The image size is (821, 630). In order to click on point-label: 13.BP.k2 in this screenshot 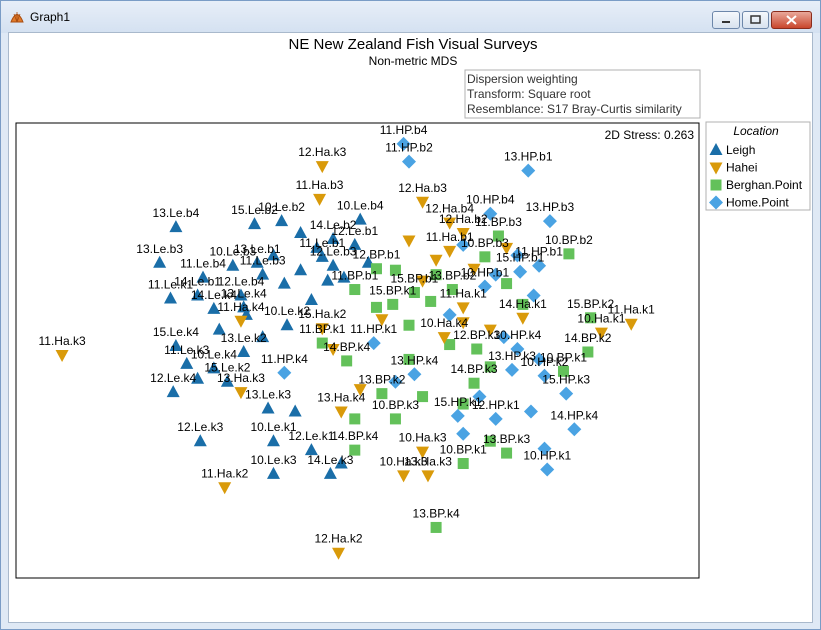, I will do `click(381, 380)`.